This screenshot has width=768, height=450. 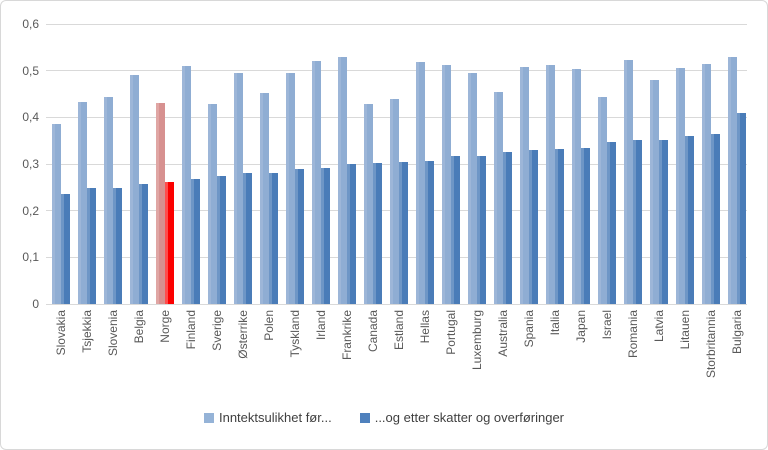 I want to click on bar-before-frankrike, so click(x=342, y=180).